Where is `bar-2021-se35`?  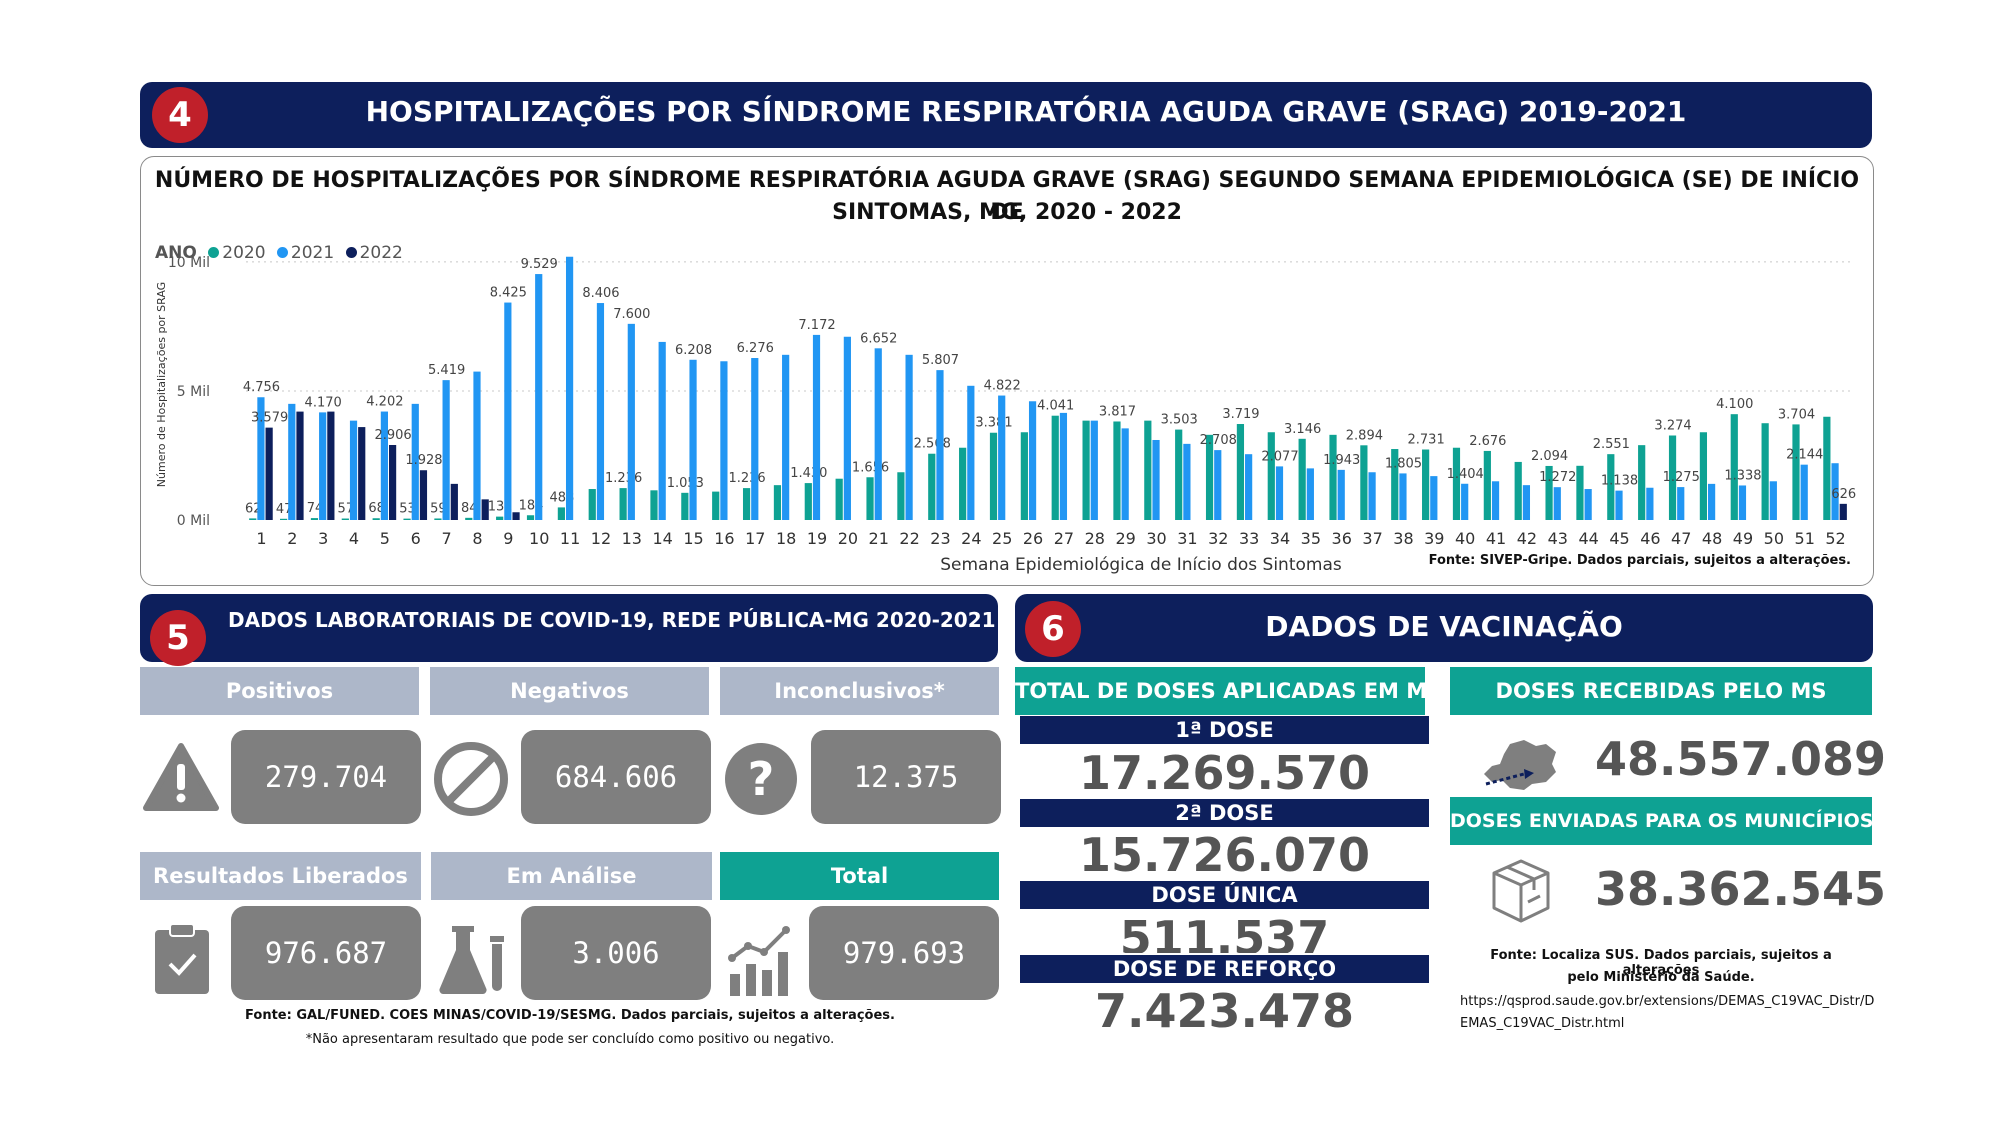
bar-2021-se35 is located at coordinates (1310, 494).